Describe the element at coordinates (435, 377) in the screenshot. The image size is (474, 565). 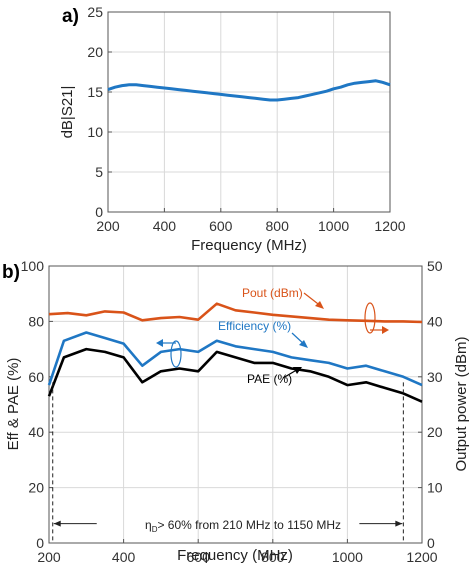
I see `panel-b-y-right-tick-label-3: 30` at that location.